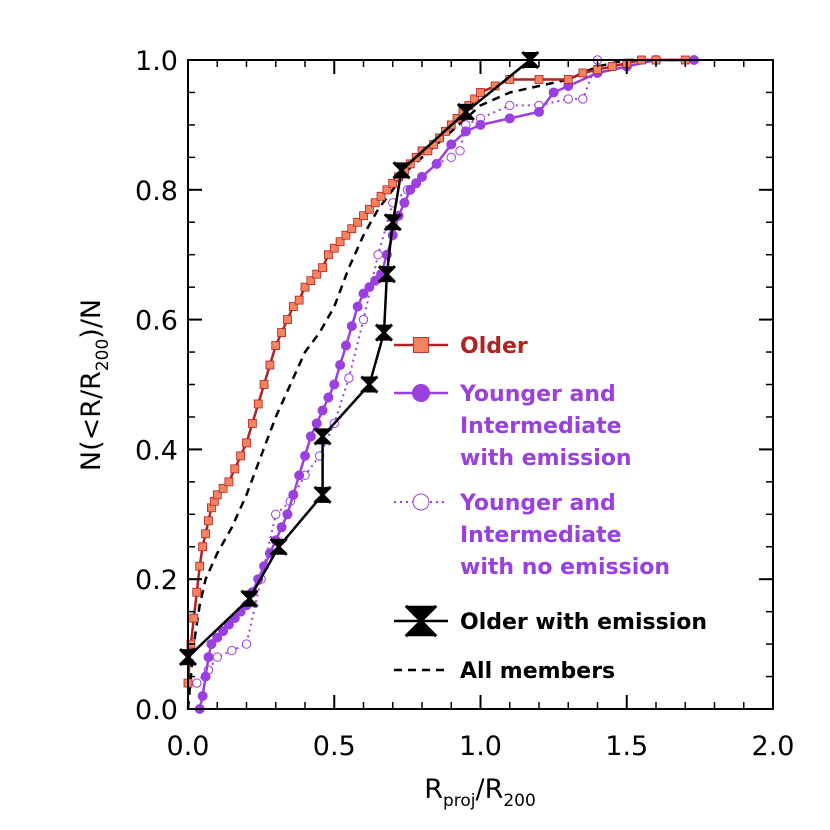 Image resolution: width=830 pixels, height=830 pixels. What do you see at coordinates (494, 346) in the screenshot?
I see `legend-label: Older` at bounding box center [494, 346].